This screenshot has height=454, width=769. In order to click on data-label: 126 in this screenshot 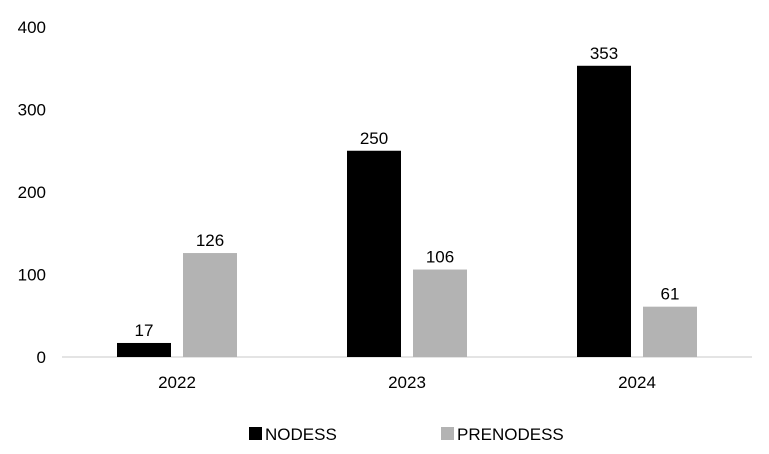, I will do `click(210, 240)`.